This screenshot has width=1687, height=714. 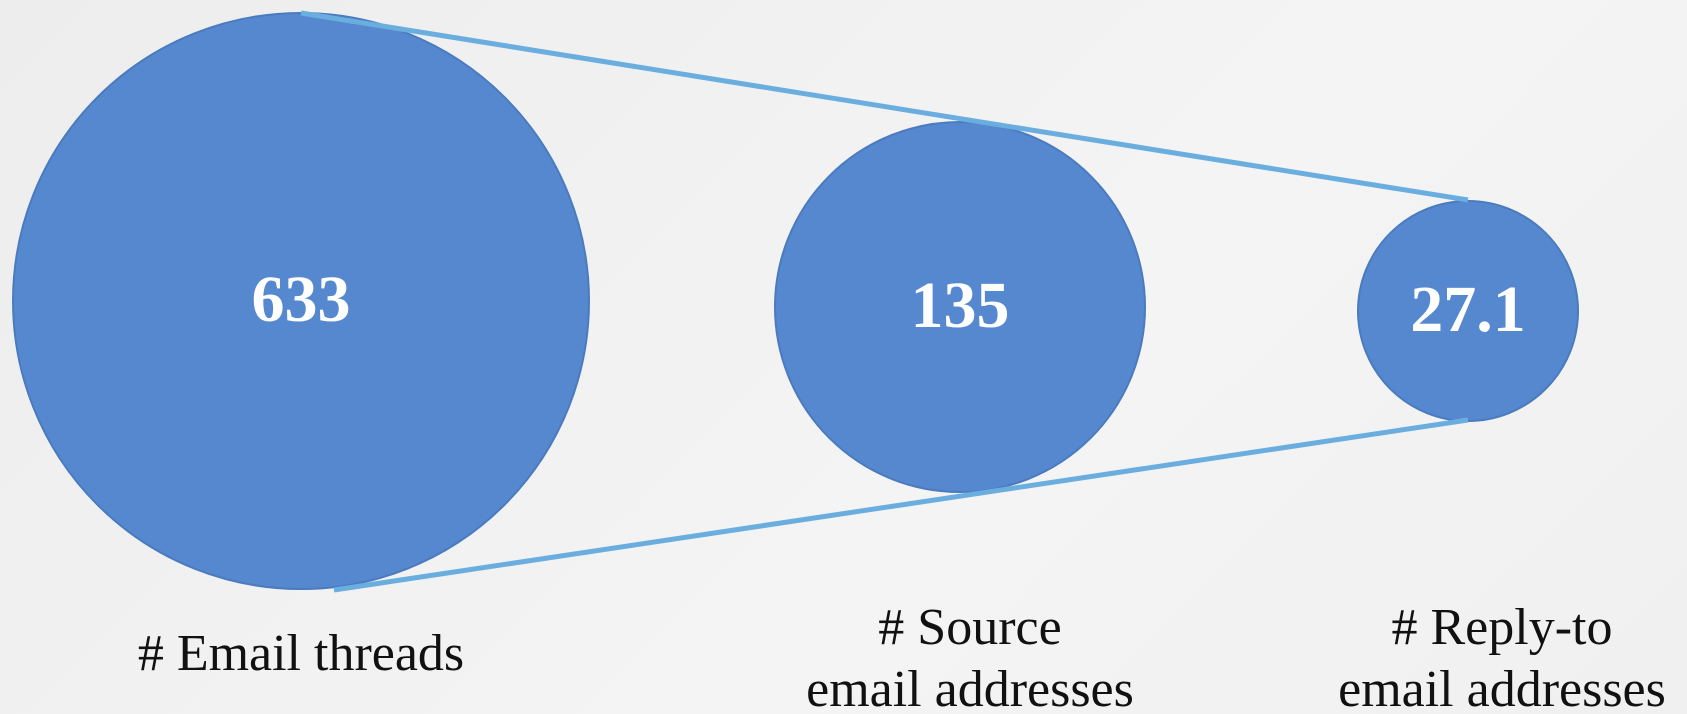 I want to click on item-label: # Reply-to, so click(x=1502, y=627).